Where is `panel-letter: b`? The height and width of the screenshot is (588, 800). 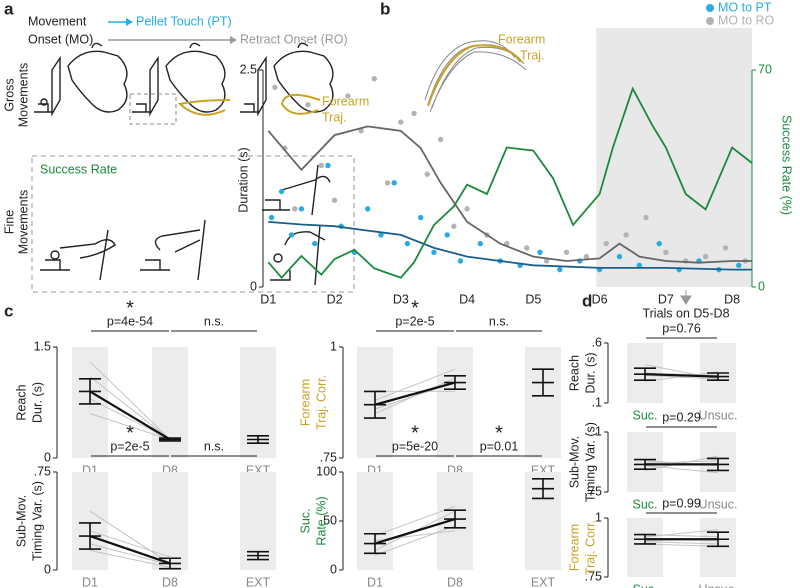
panel-letter: b is located at coordinates (385, 9).